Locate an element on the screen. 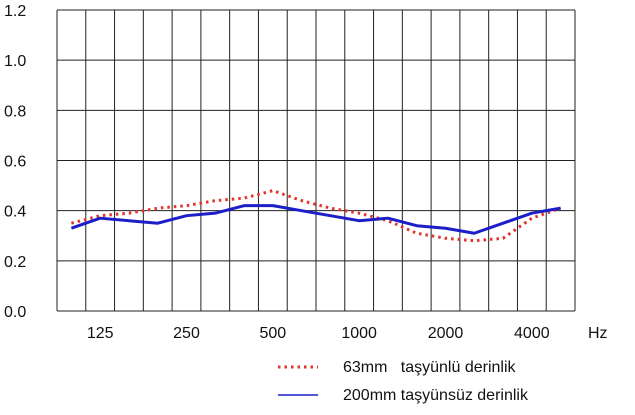  x-tick-label: 125 is located at coordinates (100, 333).